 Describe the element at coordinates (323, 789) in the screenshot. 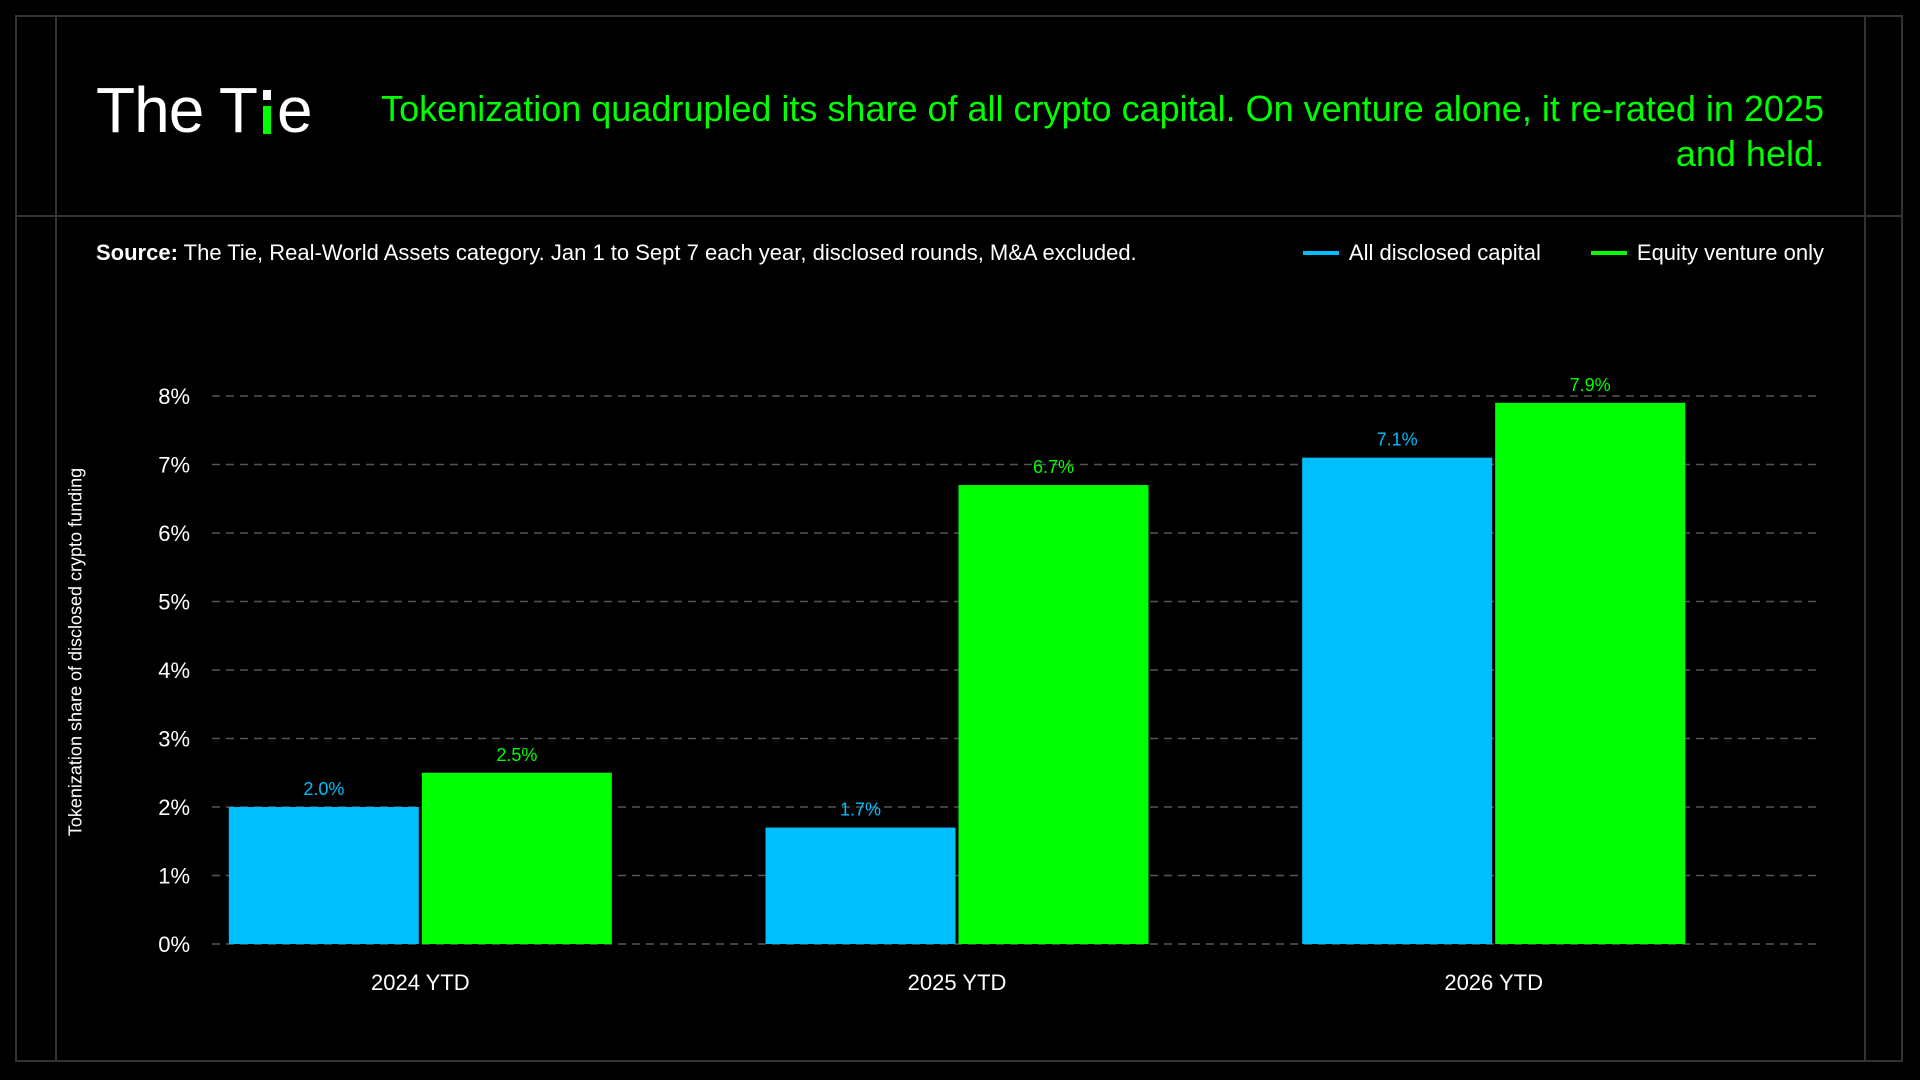

I see `data-label: 2.0%` at that location.